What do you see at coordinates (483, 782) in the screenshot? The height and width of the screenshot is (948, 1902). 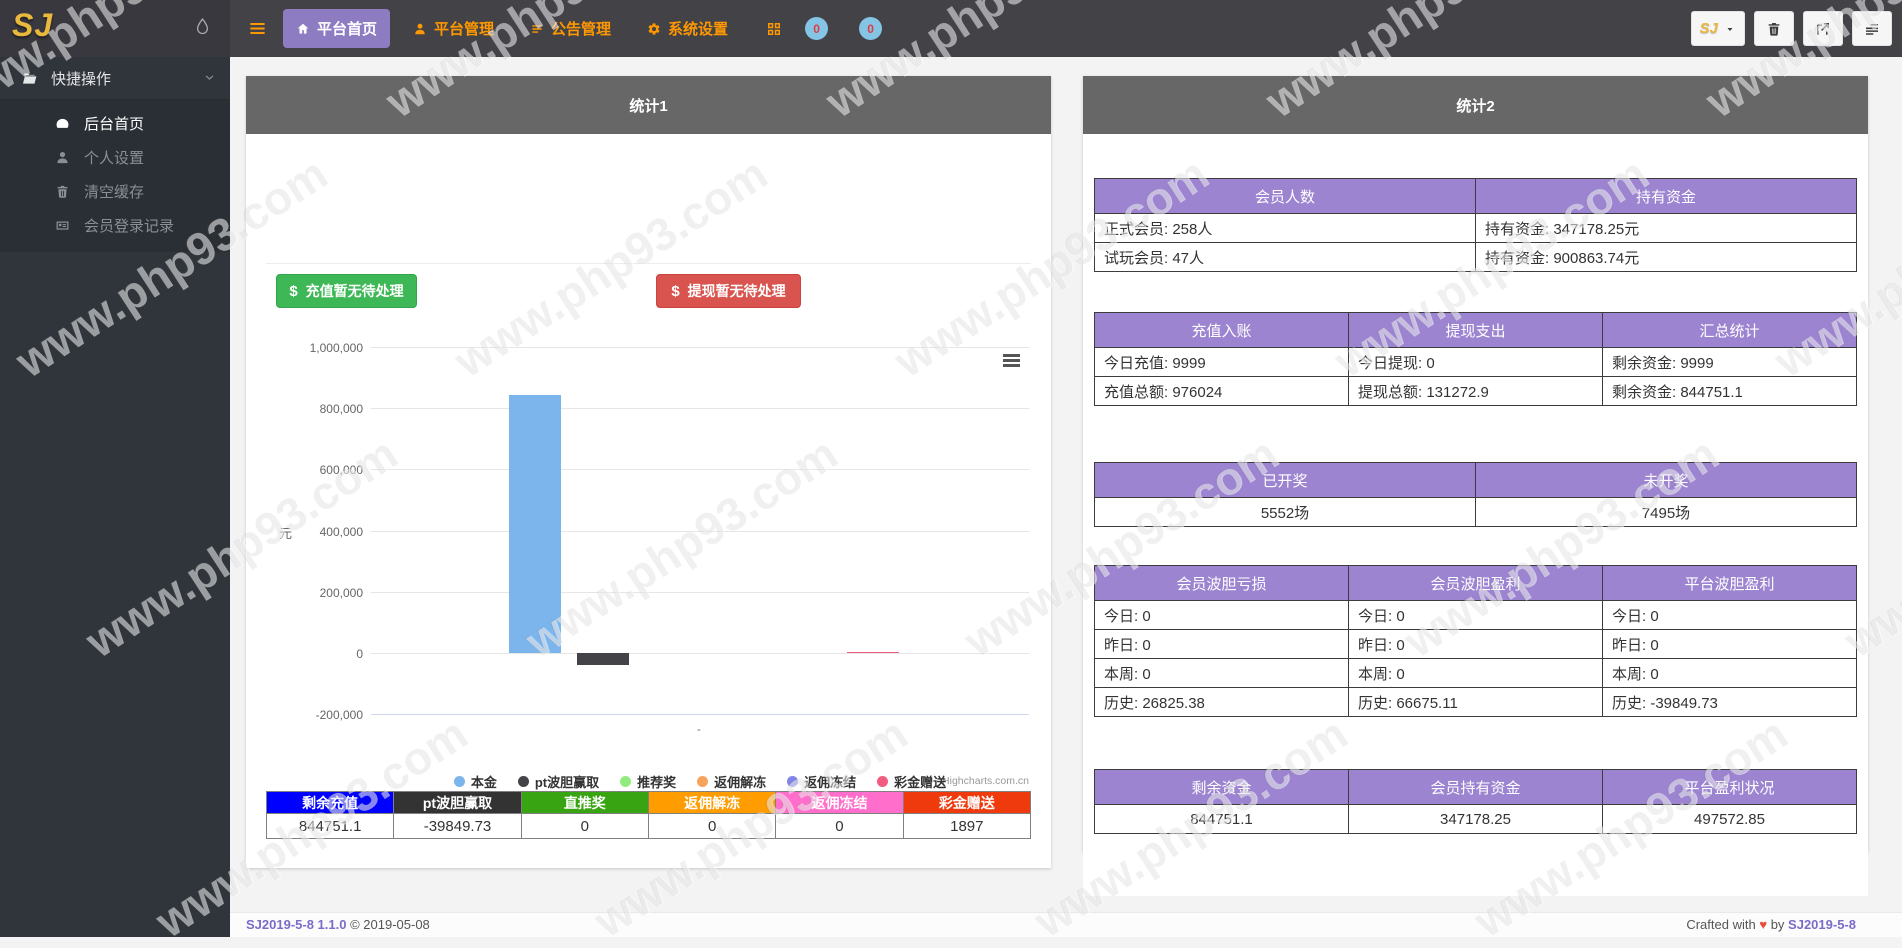 I see `legend-label: 本金` at bounding box center [483, 782].